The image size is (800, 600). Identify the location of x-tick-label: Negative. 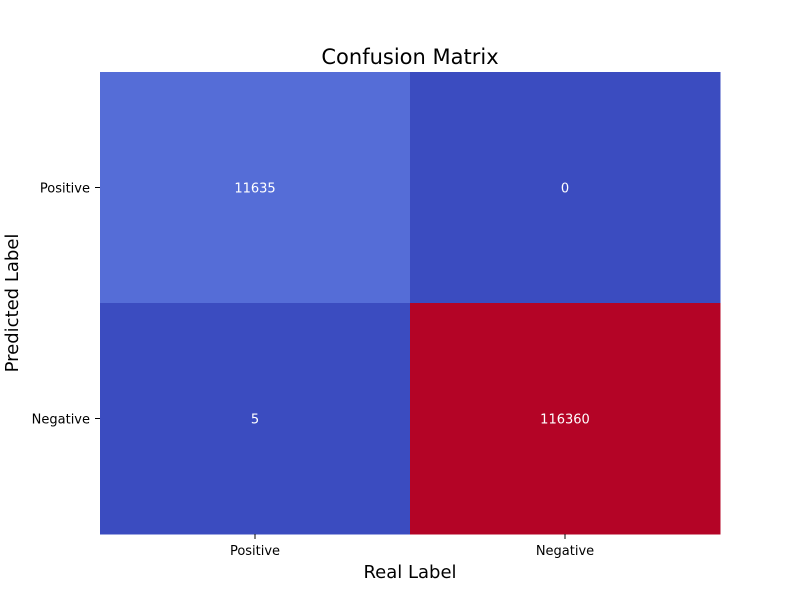
(565, 551).